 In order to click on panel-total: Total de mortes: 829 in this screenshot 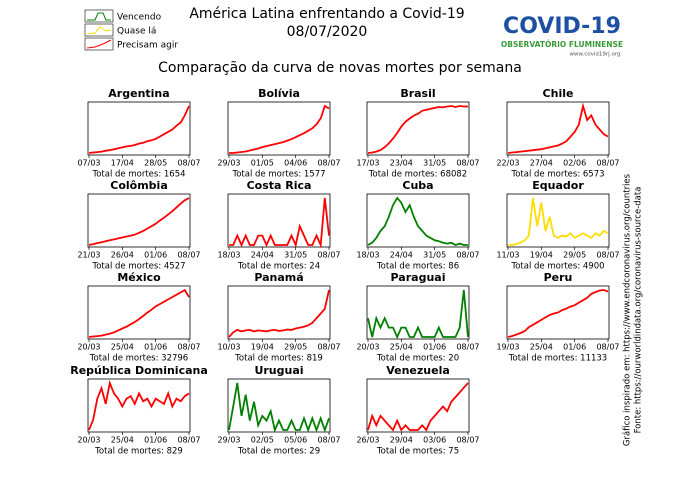, I will do `click(138, 452)`.